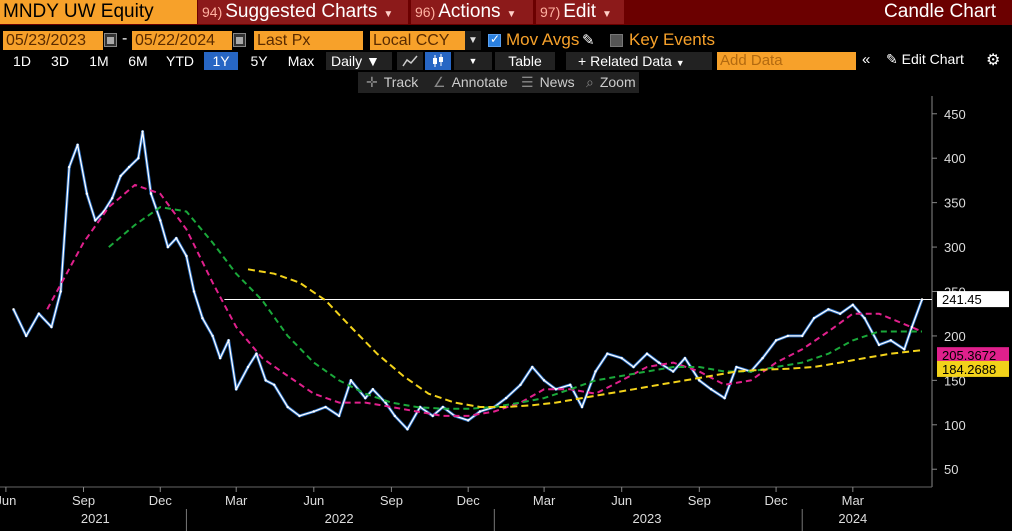 The image size is (1012, 531). I want to click on candle-chart-icon, so click(438, 61).